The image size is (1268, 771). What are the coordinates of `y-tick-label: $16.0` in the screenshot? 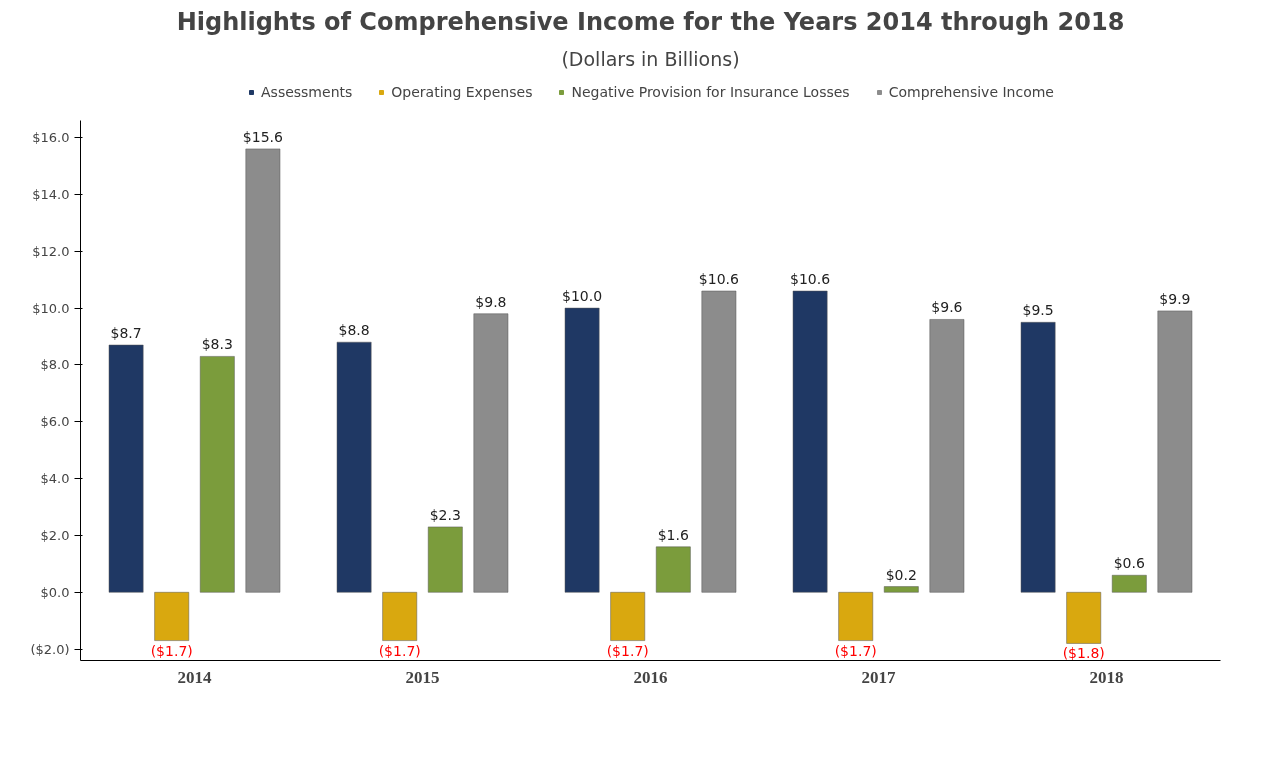 It's located at (51, 138).